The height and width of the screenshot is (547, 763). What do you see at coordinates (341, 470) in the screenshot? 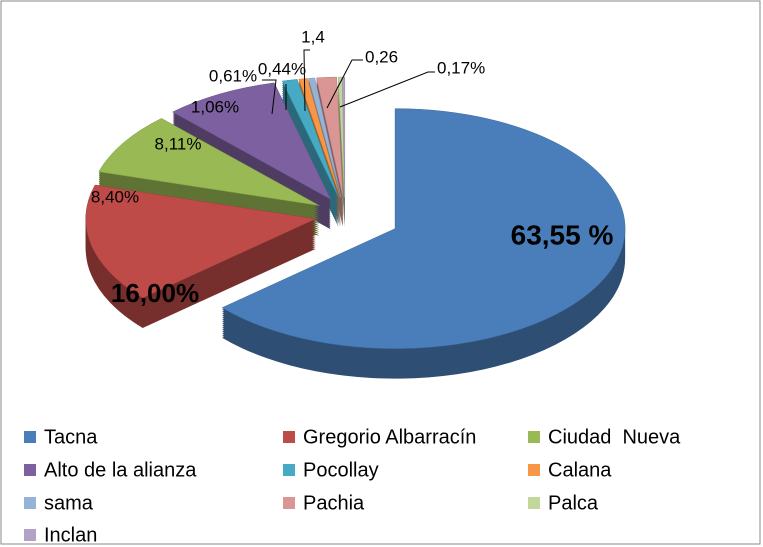
I see `legend-label: Pocollay` at bounding box center [341, 470].